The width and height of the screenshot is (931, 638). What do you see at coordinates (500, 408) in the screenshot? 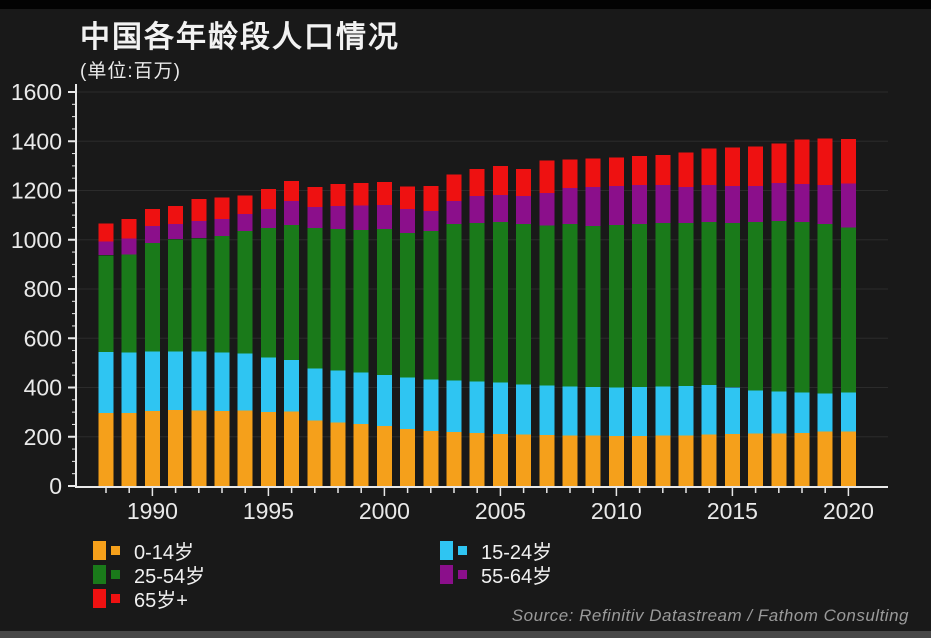
I see `bar-segment-2005` at bounding box center [500, 408].